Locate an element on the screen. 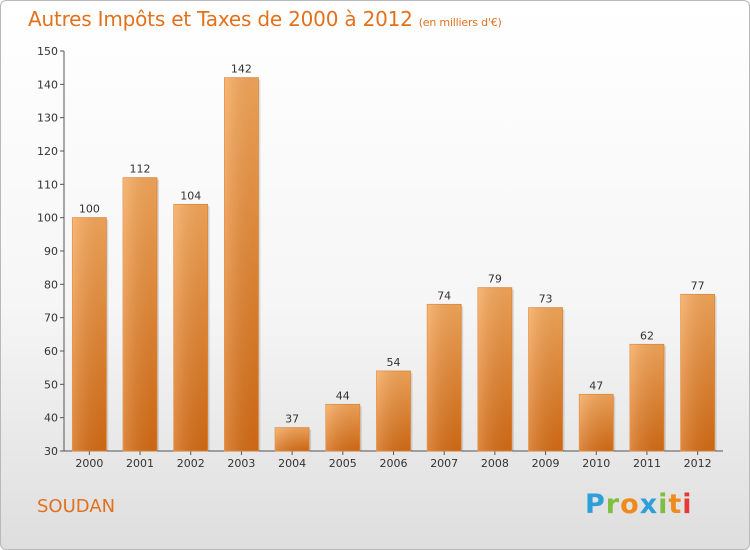  data-label: 104 is located at coordinates (190, 195).